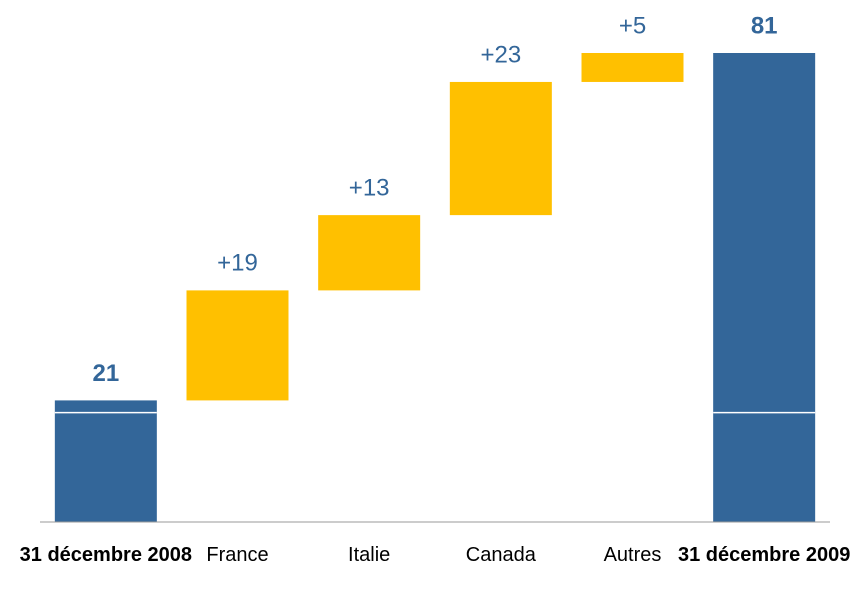 This screenshot has width=858, height=600. I want to click on value-label: +13, so click(369, 187).